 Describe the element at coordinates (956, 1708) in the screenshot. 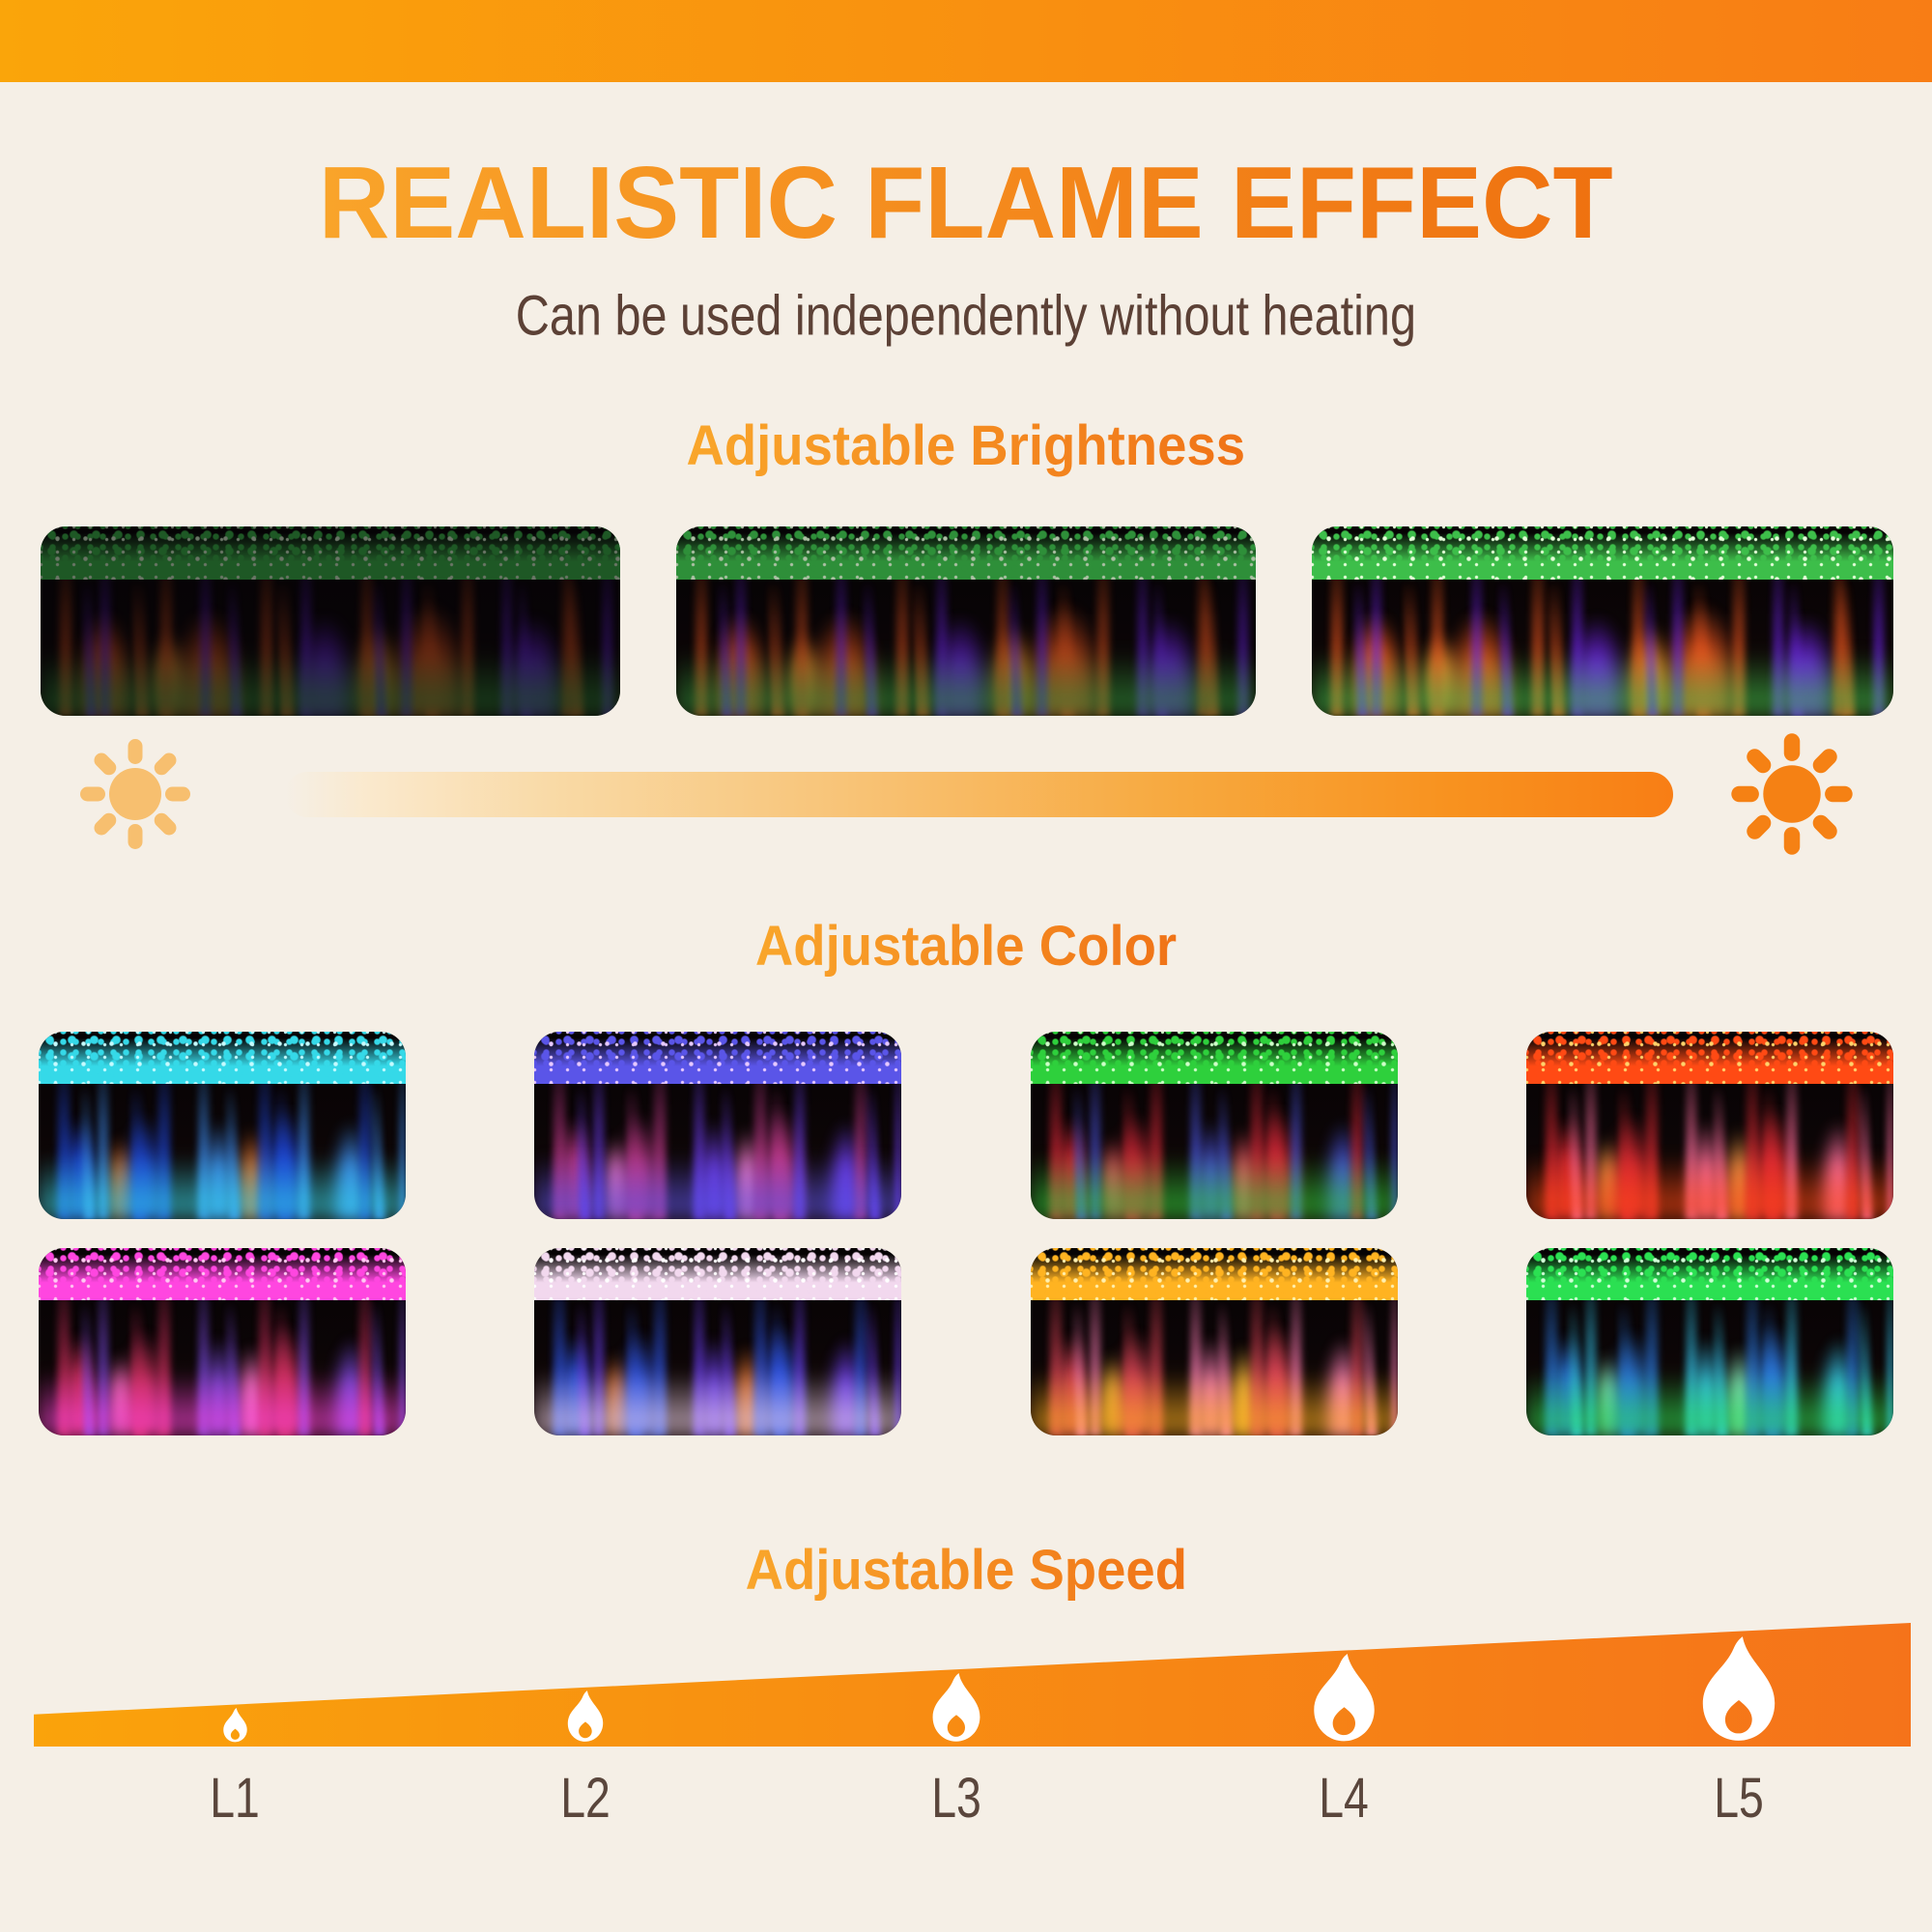

I see `speed-flame-icon-l3` at that location.